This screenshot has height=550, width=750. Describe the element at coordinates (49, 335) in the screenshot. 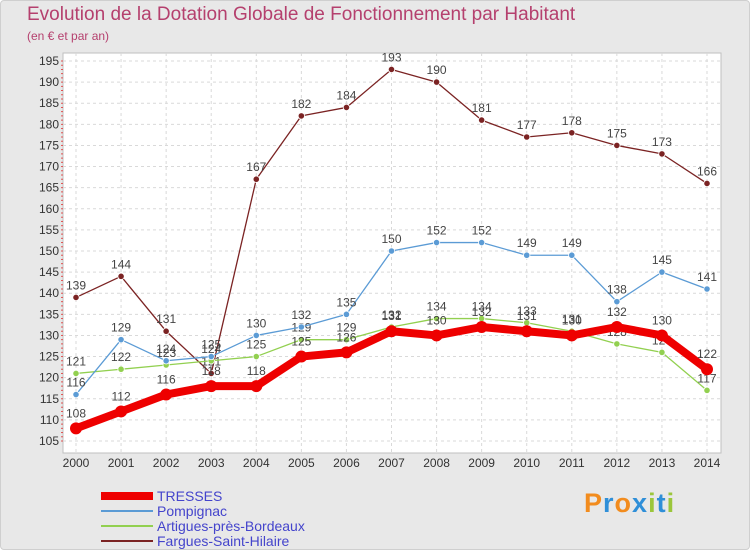

I see `y-tick-label: 130` at that location.